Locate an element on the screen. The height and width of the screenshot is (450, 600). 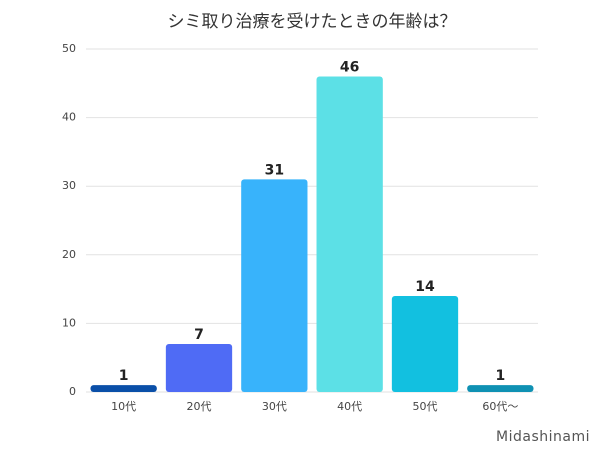
y-tick-label: 40 is located at coordinates (69, 117).